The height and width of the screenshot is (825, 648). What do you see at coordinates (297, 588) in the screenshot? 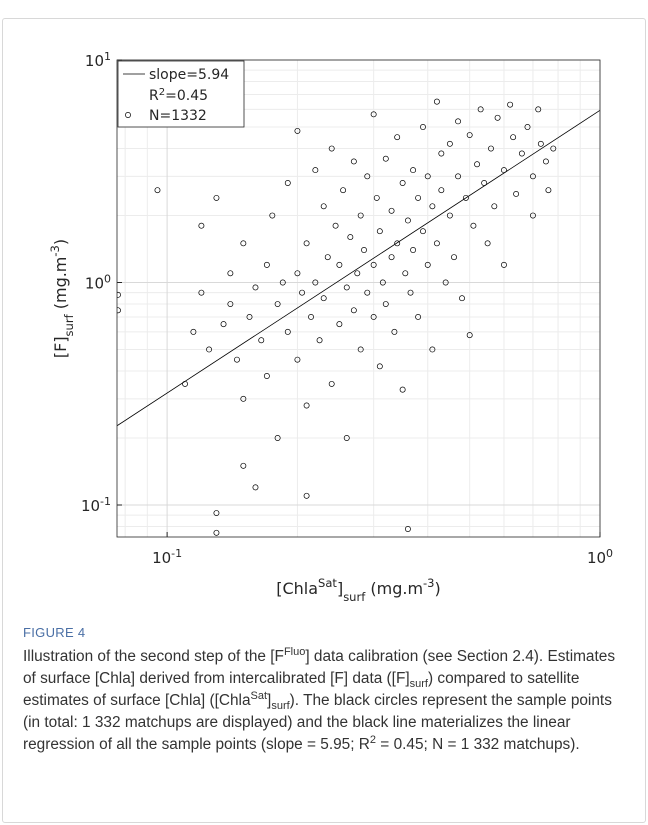
I see `x-axis-label-part: [Chla` at bounding box center [297, 588].